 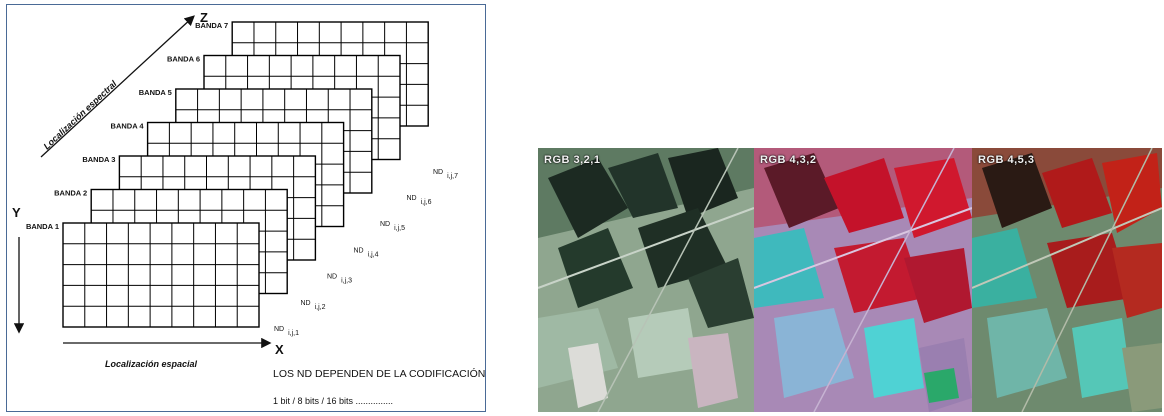 I want to click on band-label-7: BANDA 7, so click(x=211, y=25).